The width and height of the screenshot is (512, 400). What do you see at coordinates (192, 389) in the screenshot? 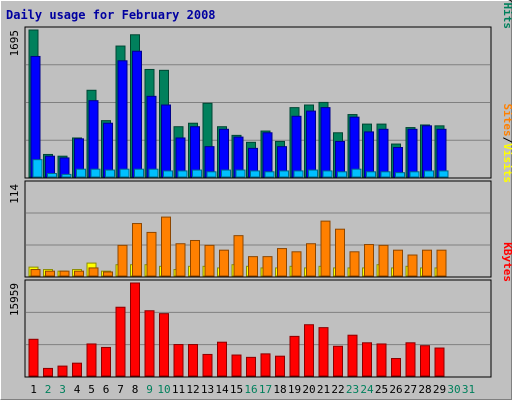
I see `x-tick-label-day-12: 12` at bounding box center [192, 389].